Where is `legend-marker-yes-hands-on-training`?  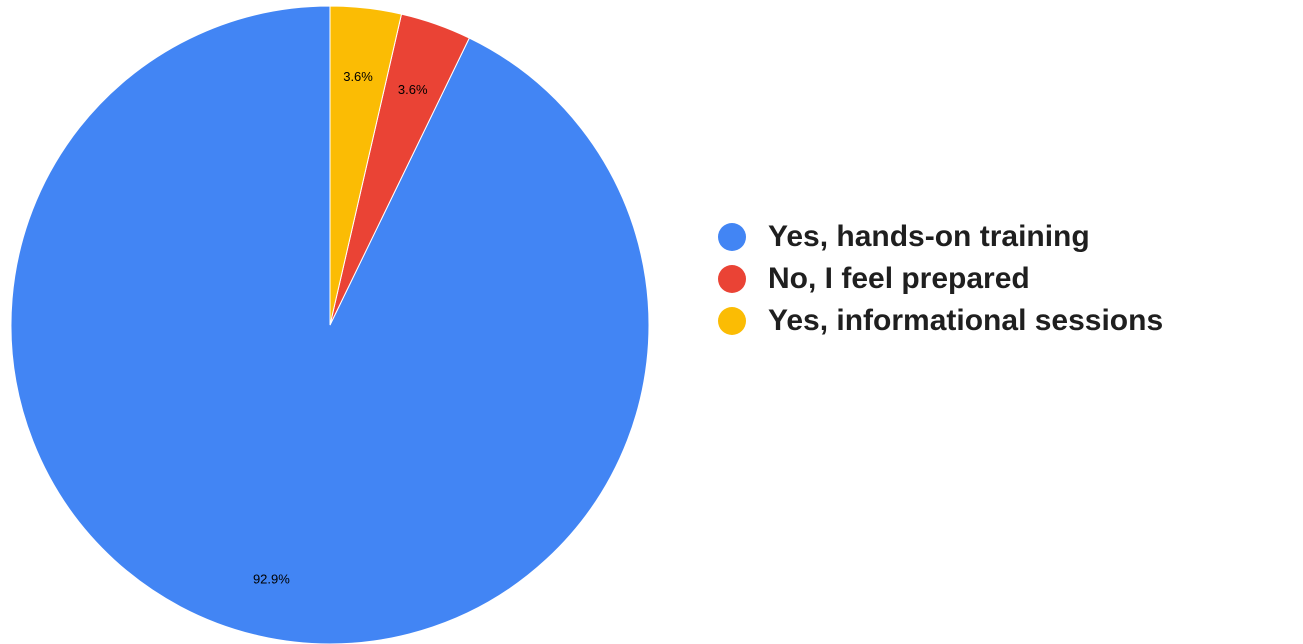 legend-marker-yes-hands-on-training is located at coordinates (732, 237).